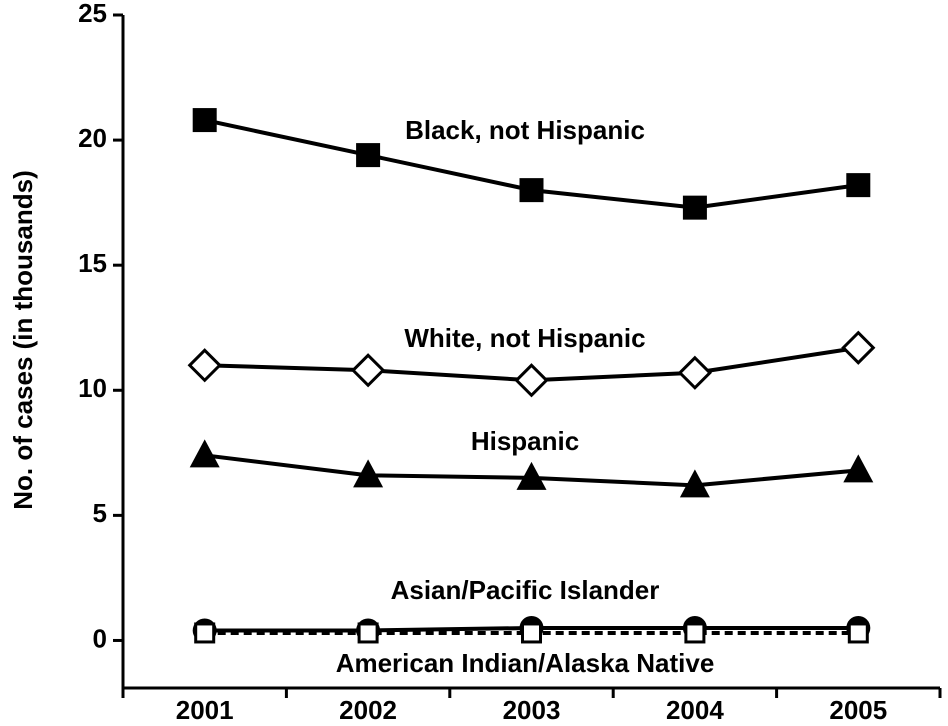 Image resolution: width=948 pixels, height=726 pixels. Describe the element at coordinates (532, 710) in the screenshot. I see `x-tick-label: 2003` at that location.